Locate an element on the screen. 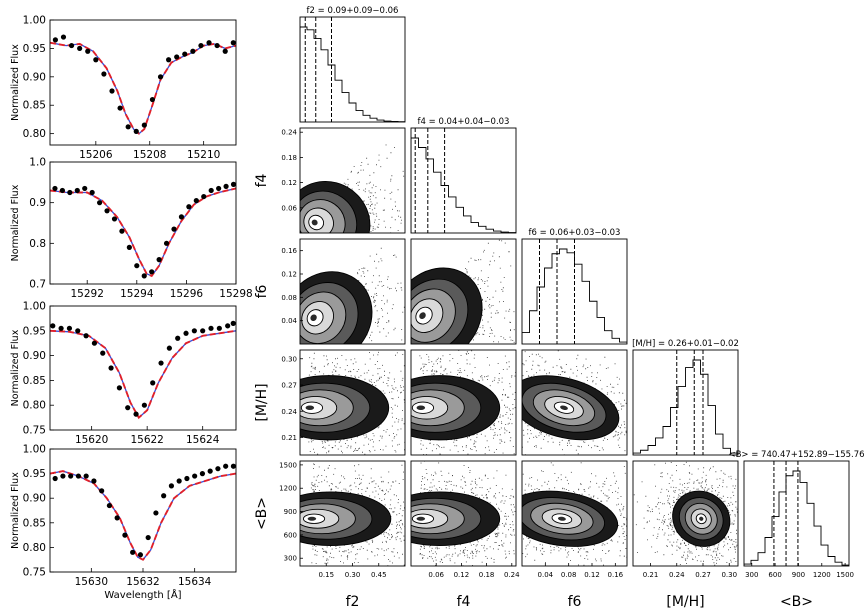 The height and width of the screenshot is (614, 864). y-tick-label: 0.75 is located at coordinates (34, 431).